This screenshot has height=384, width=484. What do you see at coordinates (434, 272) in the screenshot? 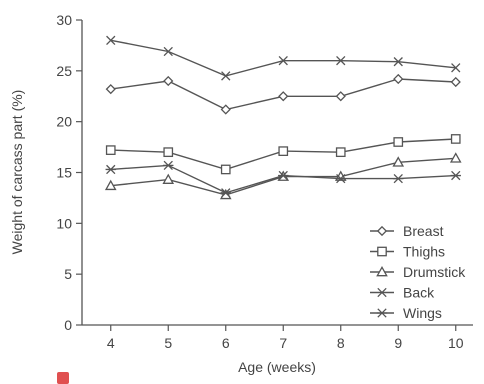
I see `legend-label: Drumstick` at bounding box center [434, 272].